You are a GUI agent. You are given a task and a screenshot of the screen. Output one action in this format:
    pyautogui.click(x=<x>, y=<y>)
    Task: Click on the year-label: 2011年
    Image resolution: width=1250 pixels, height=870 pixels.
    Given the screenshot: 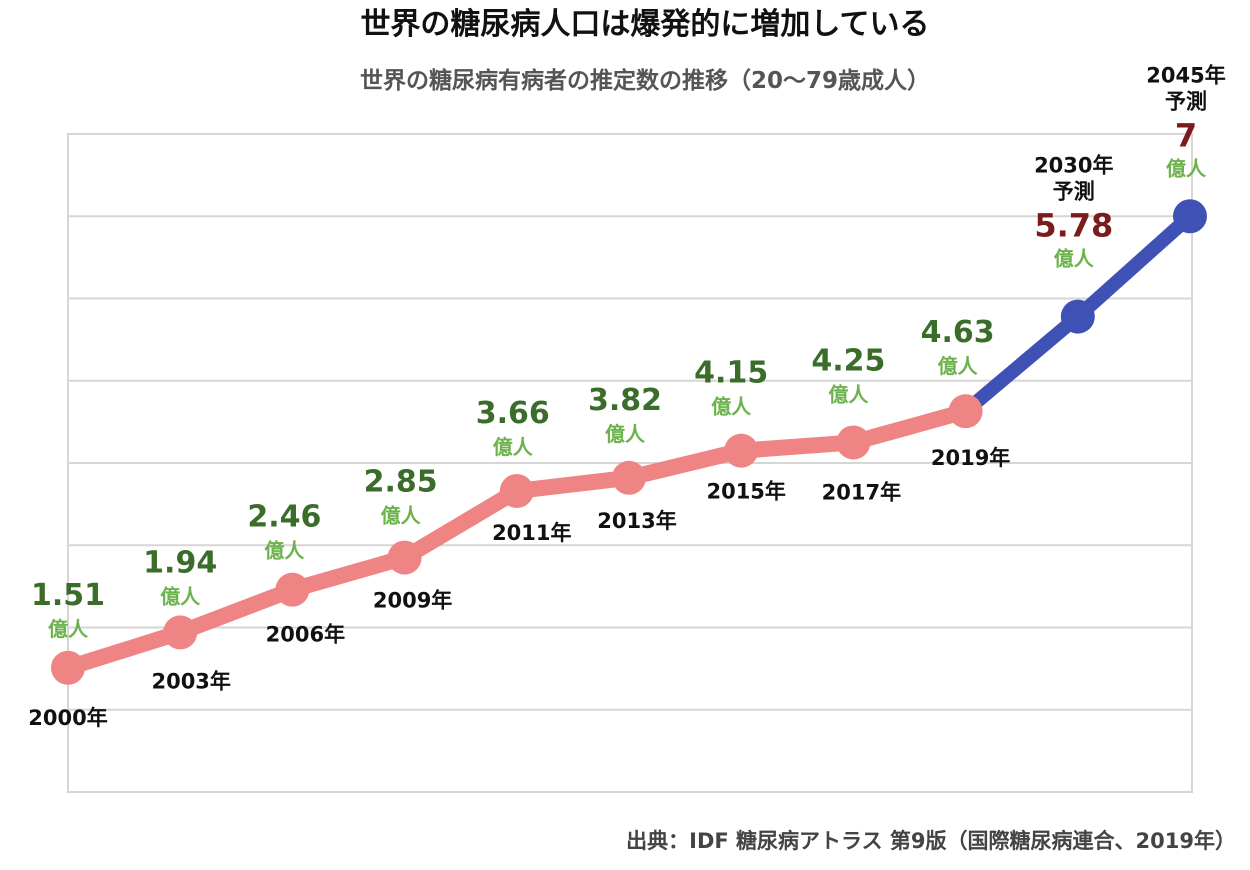 What is the action you would take?
    pyautogui.click(x=531, y=533)
    